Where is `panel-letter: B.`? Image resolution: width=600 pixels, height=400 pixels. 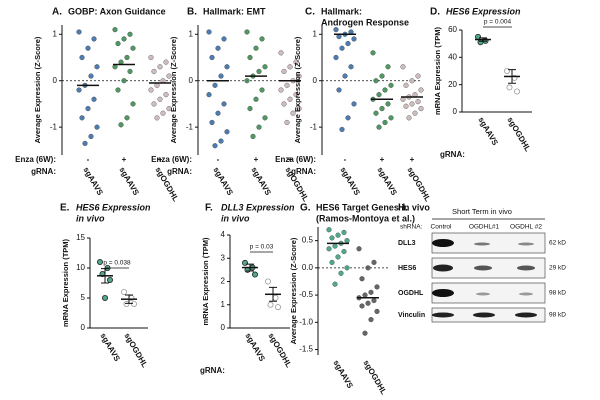
panel-letter: B. is located at coordinates (192, 12).